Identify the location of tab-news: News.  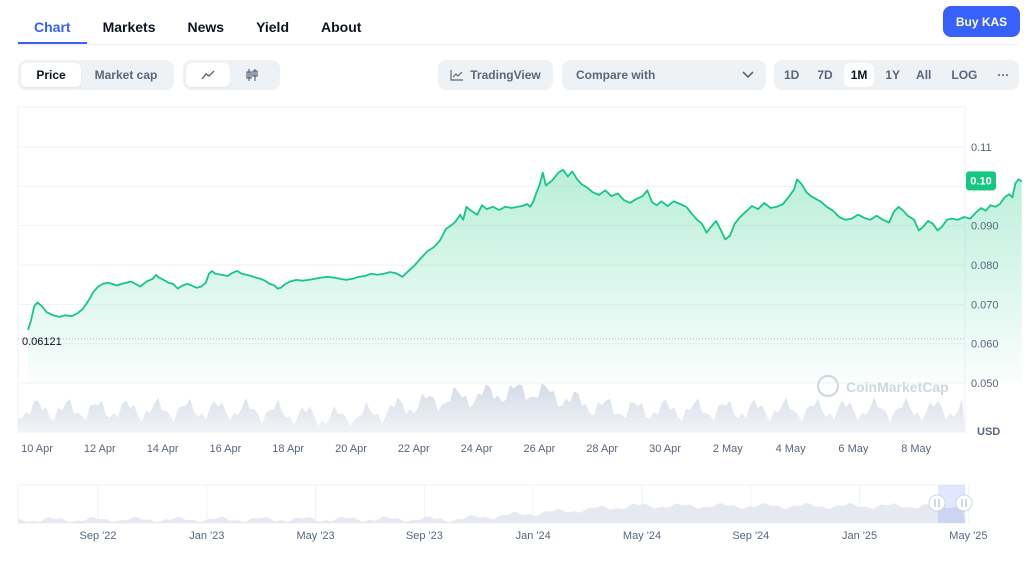
(206, 27).